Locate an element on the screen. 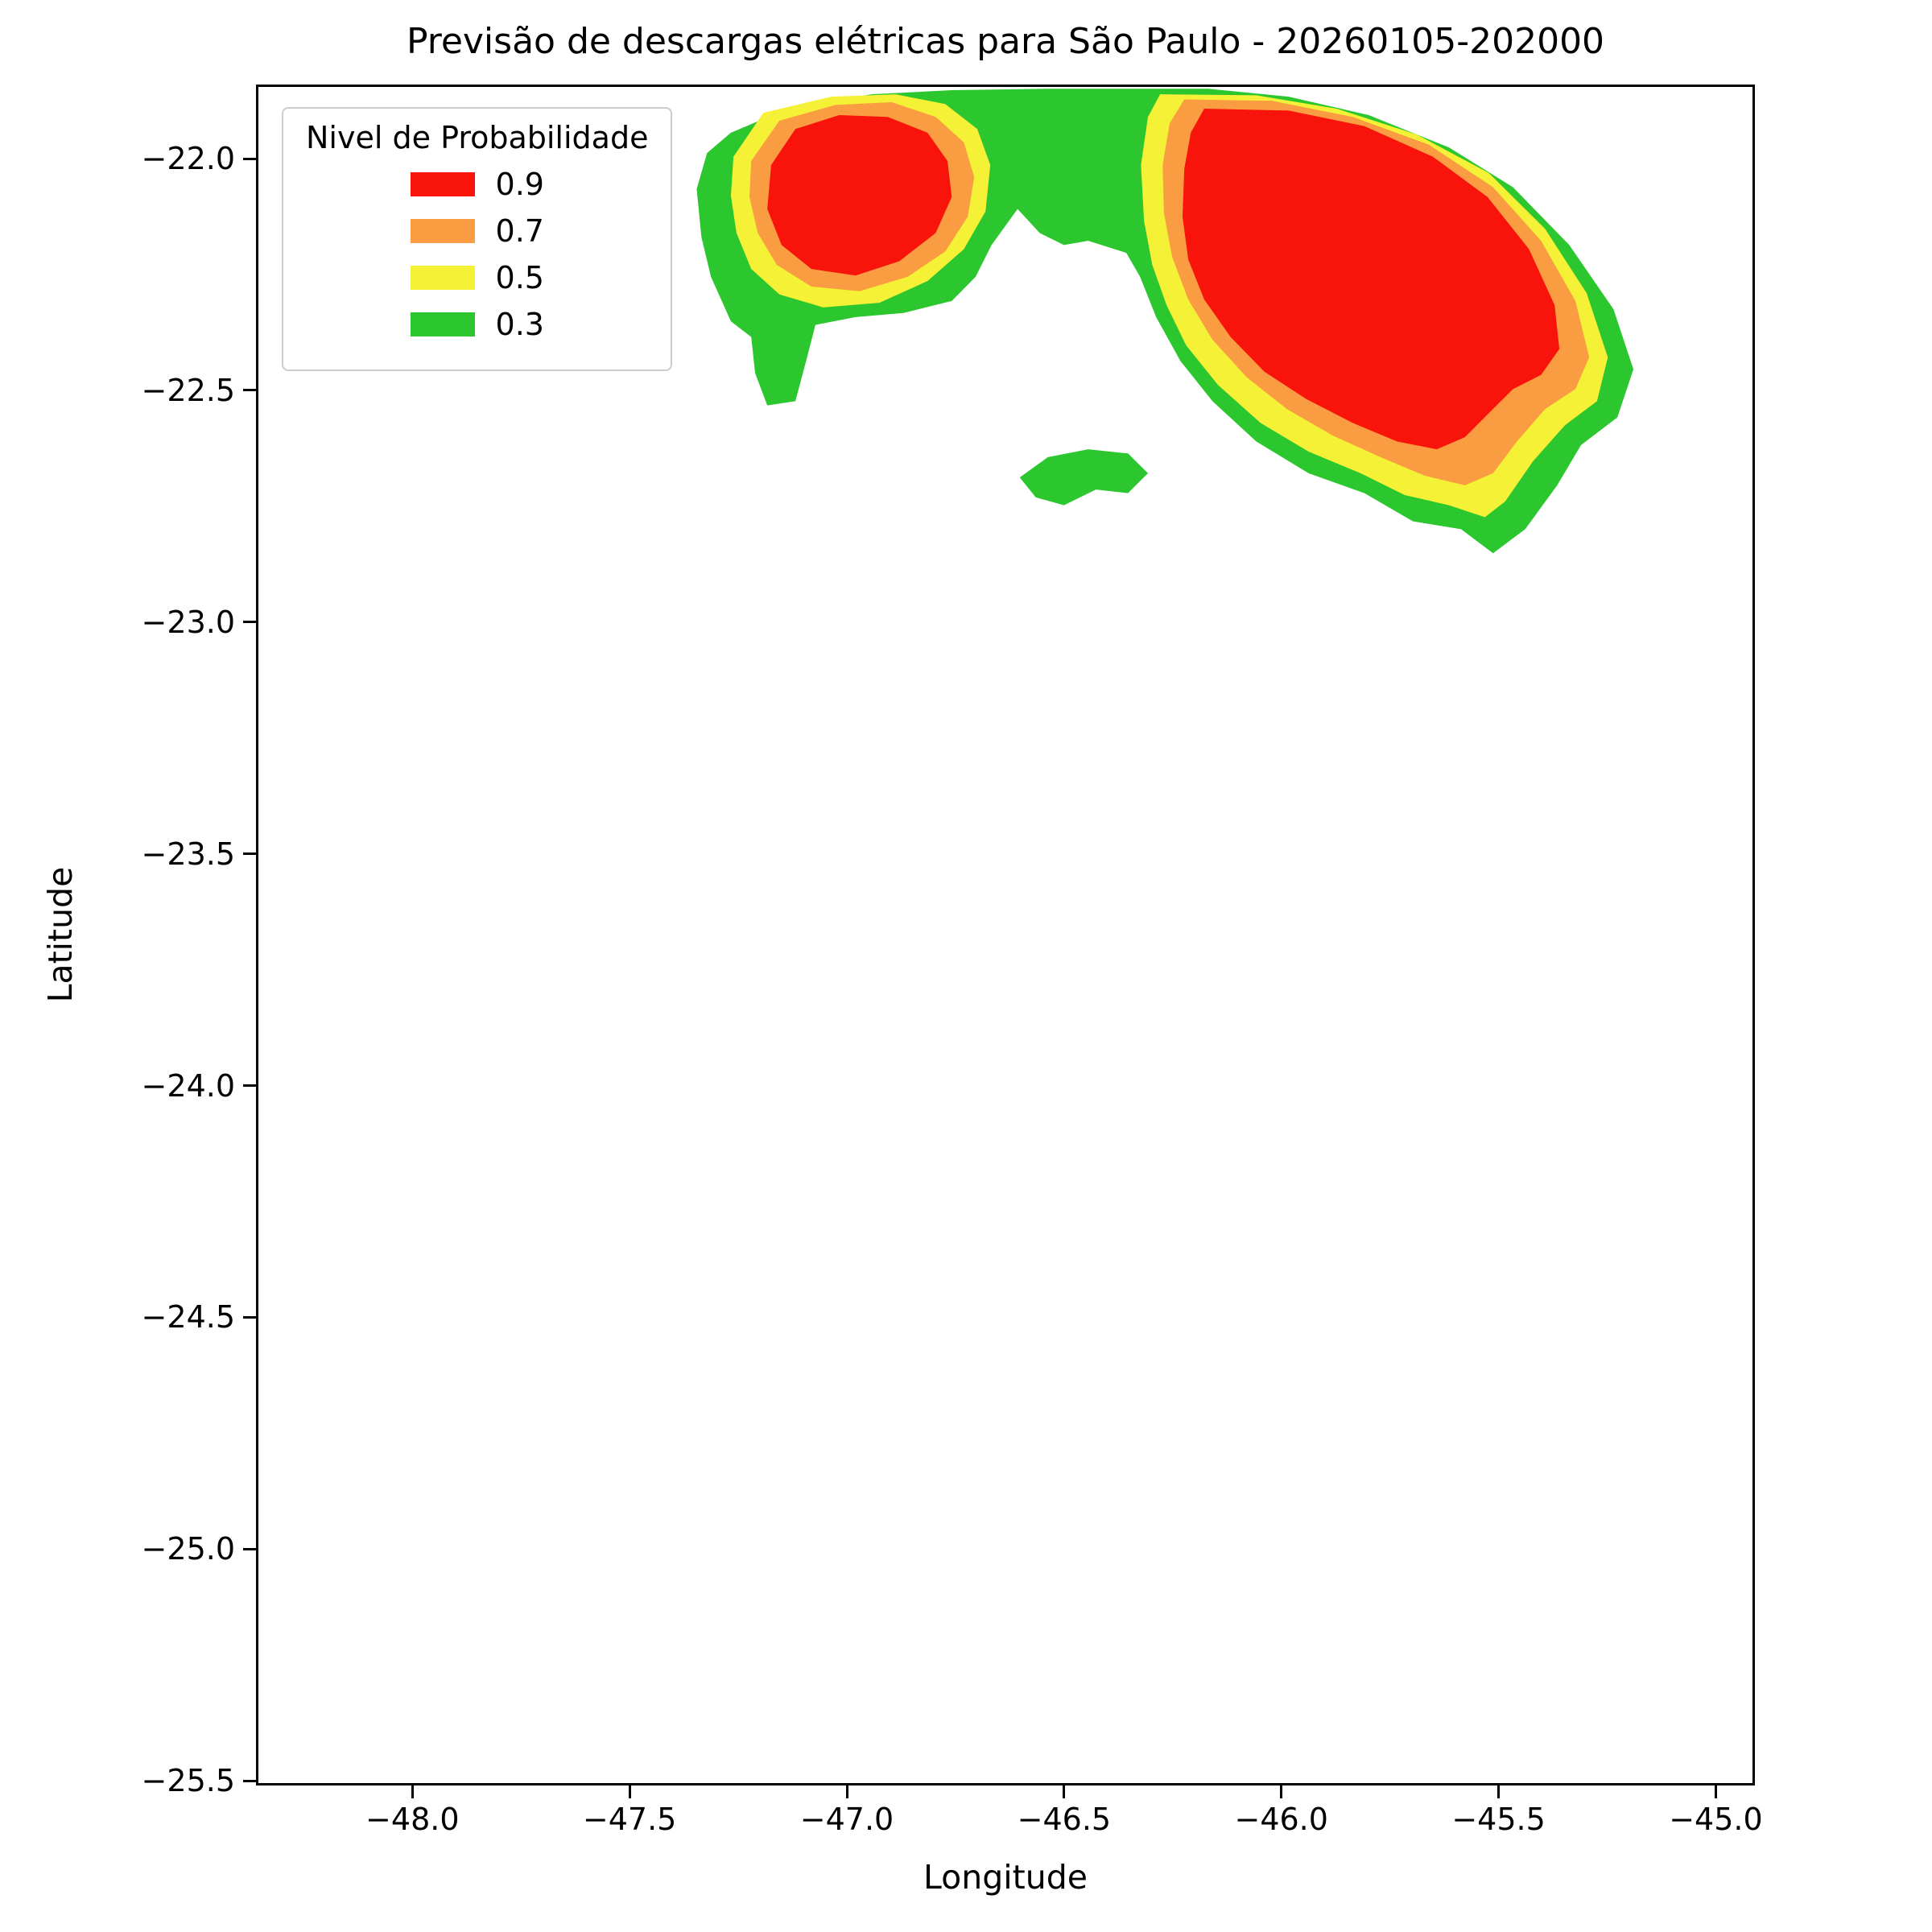 This screenshot has width=1932, height=1932. legend-entry-label: 0.7 is located at coordinates (519, 231).